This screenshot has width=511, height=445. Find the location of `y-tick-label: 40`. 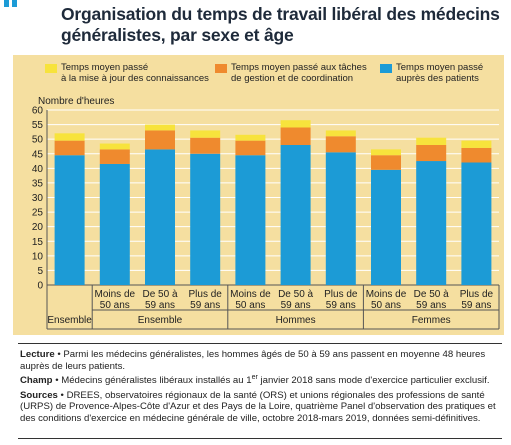

y-tick-label: 40 is located at coordinates (38, 169).